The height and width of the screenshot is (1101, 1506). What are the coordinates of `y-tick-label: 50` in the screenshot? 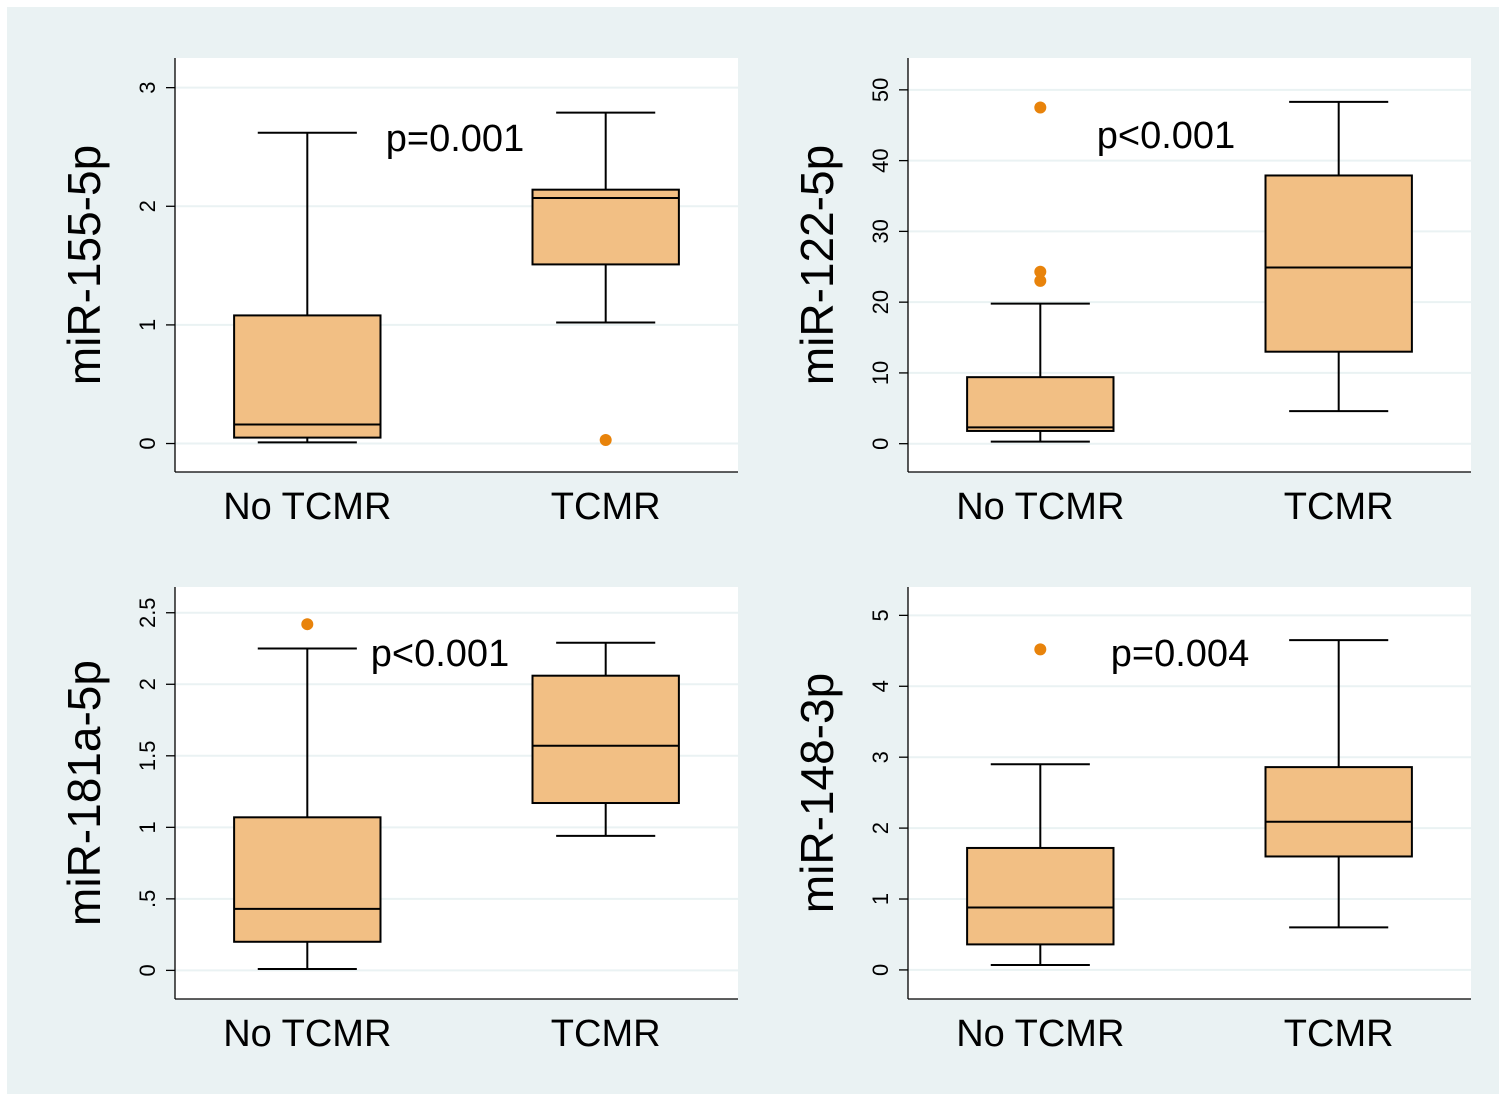 It's located at (880, 90).